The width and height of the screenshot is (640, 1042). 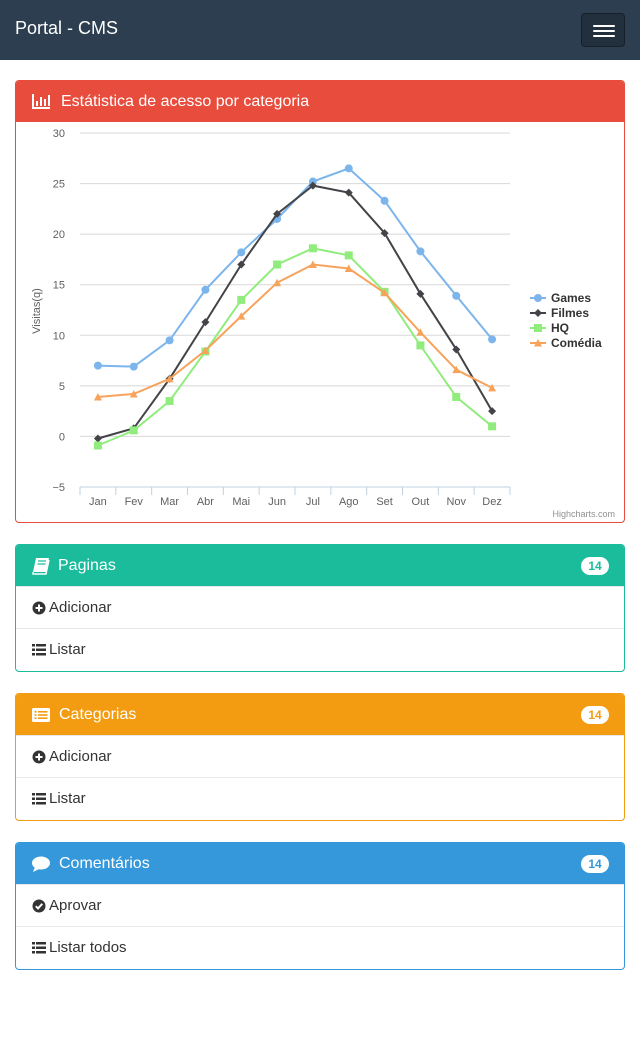 I want to click on comments-panel-title: Comentários, so click(x=104, y=863).